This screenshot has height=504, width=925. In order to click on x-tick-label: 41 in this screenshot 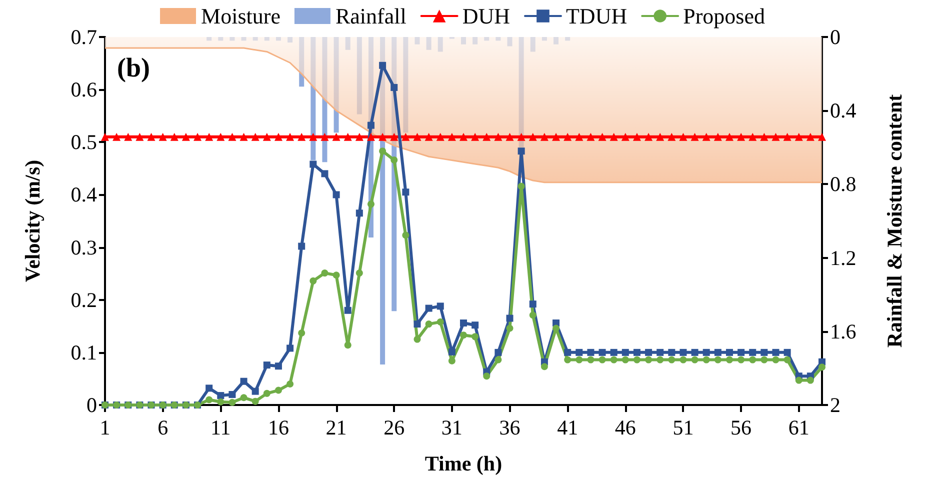, I will do `click(567, 428)`.